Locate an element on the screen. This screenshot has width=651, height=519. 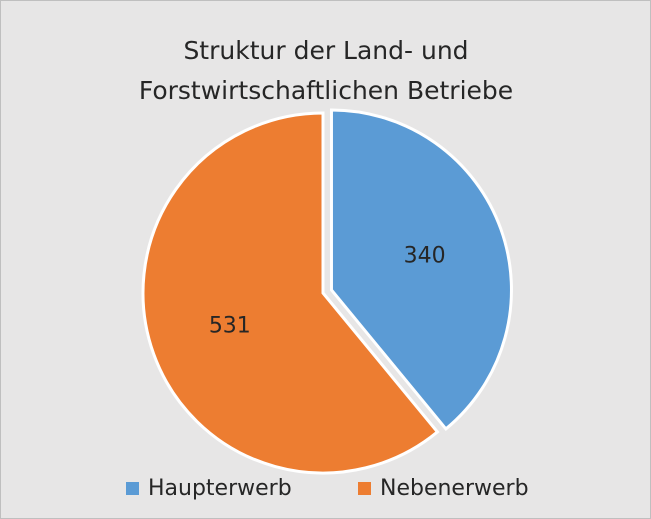
data-label: 531 is located at coordinates (230, 325).